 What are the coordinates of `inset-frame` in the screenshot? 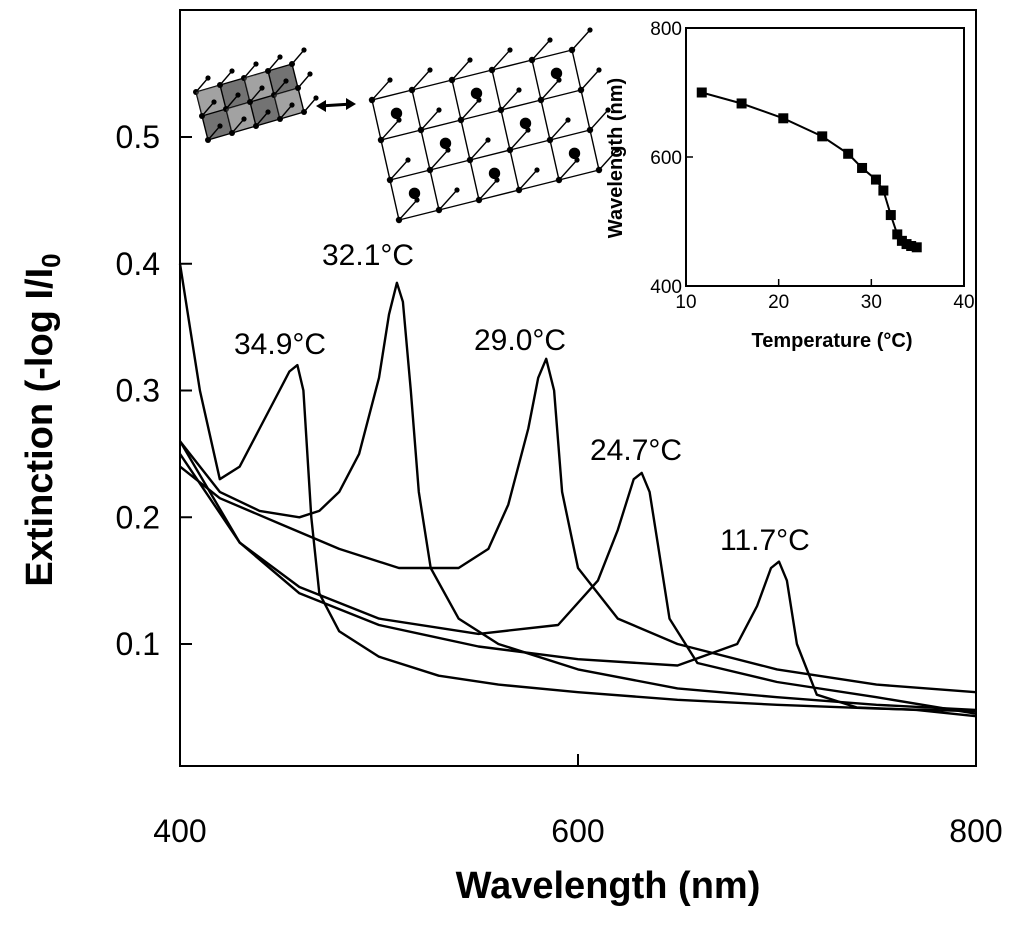 It's located at (825, 157).